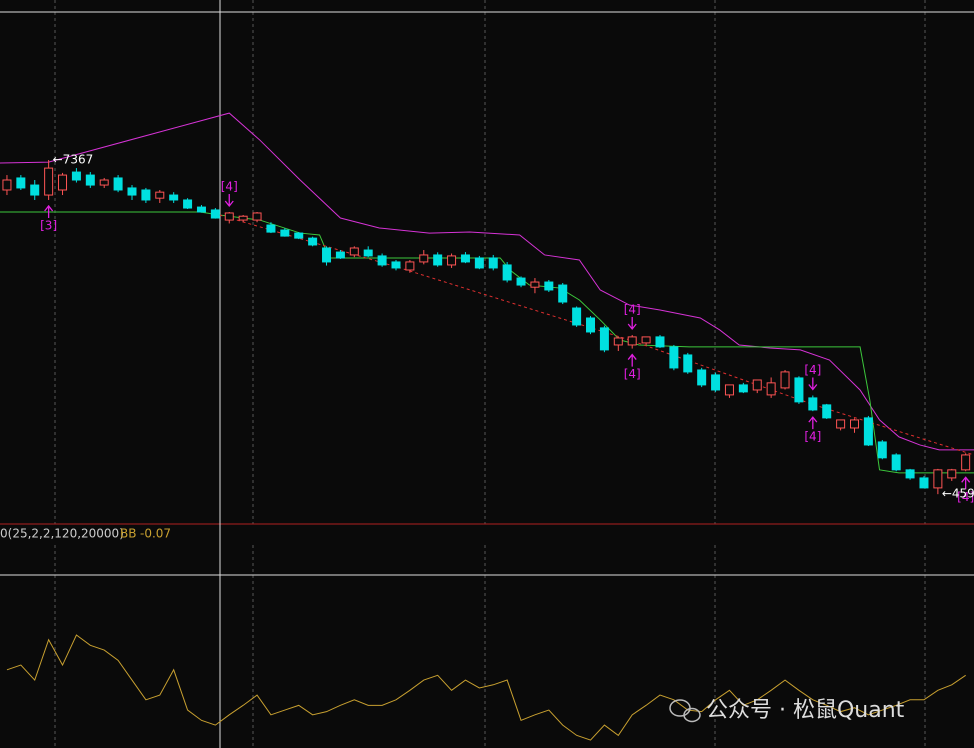 Image resolution: width=974 pixels, height=748 pixels. What do you see at coordinates (62, 534) in the screenshot?
I see `indicator-title: 0(25,2,2,120,20000)` at bounding box center [62, 534].